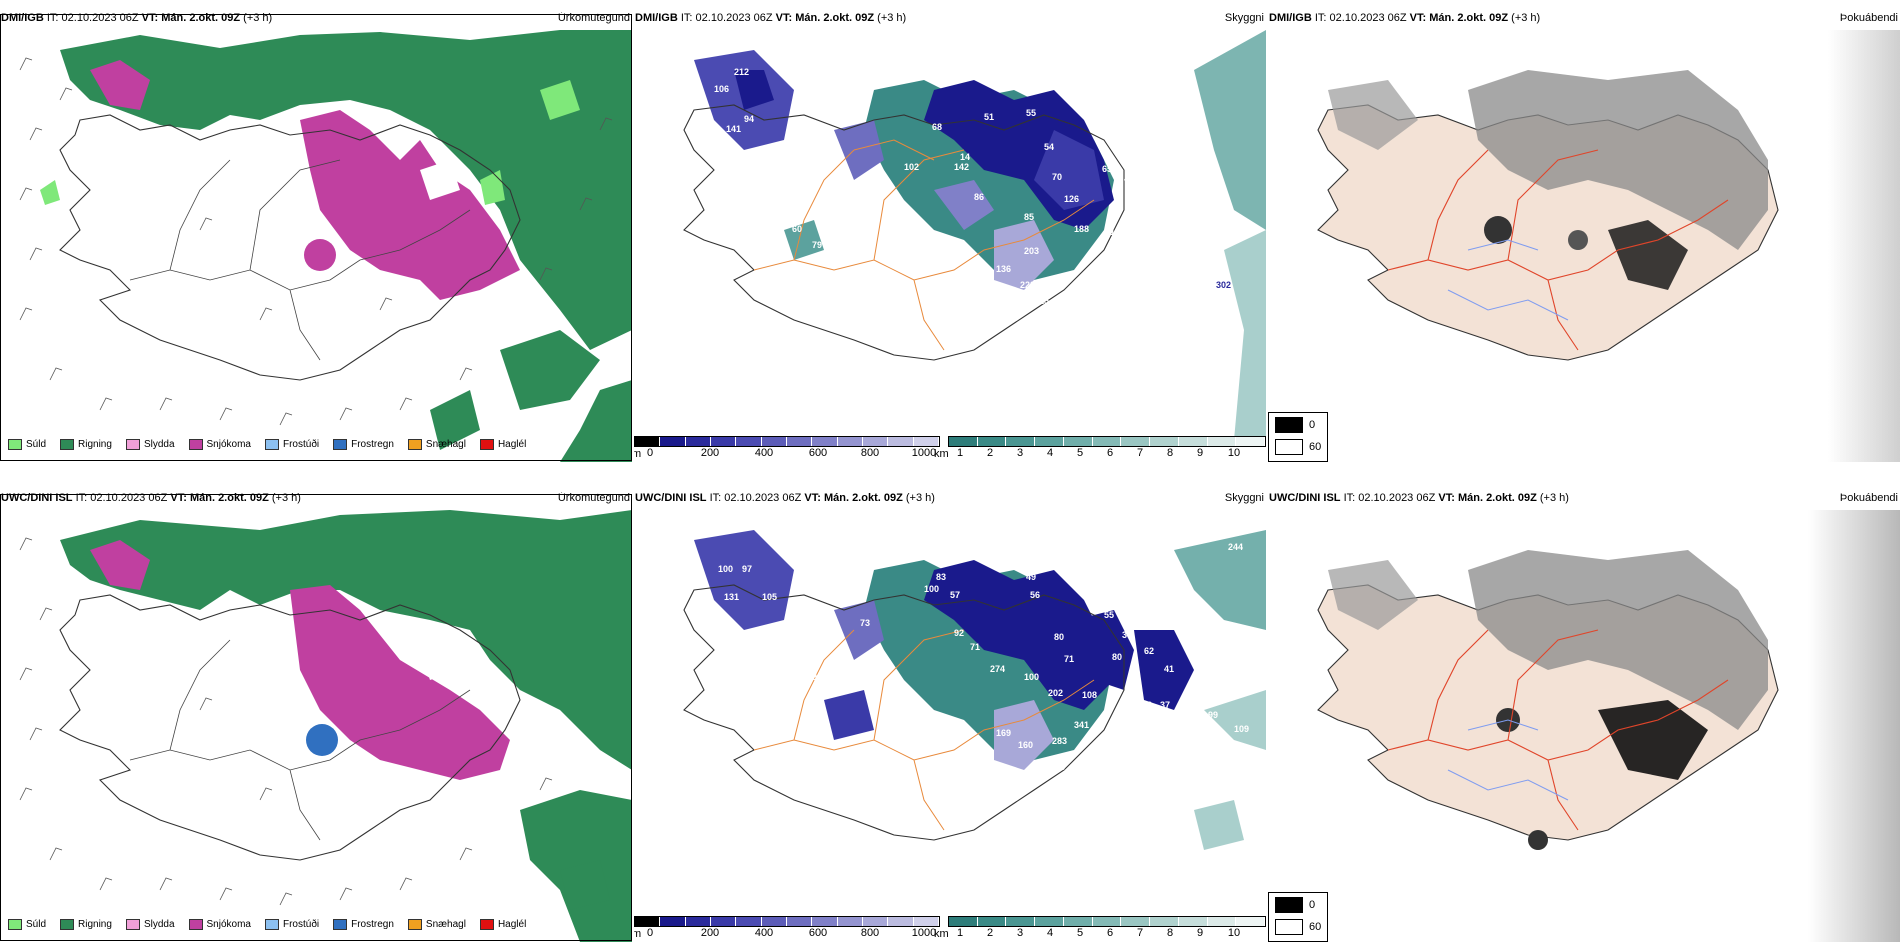 The height and width of the screenshot is (950, 1900). Describe the element at coordinates (1060, 279) in the screenshot. I see `vis-value: 383` at that location.